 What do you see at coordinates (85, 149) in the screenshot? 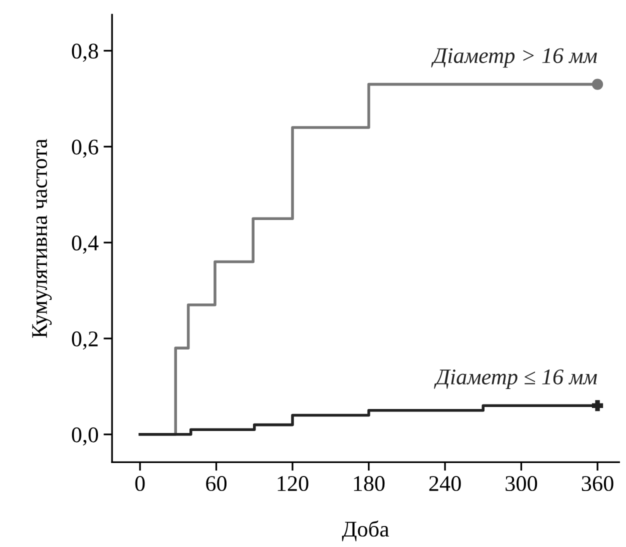
I see `y-tick-label: 0,6` at bounding box center [85, 149].